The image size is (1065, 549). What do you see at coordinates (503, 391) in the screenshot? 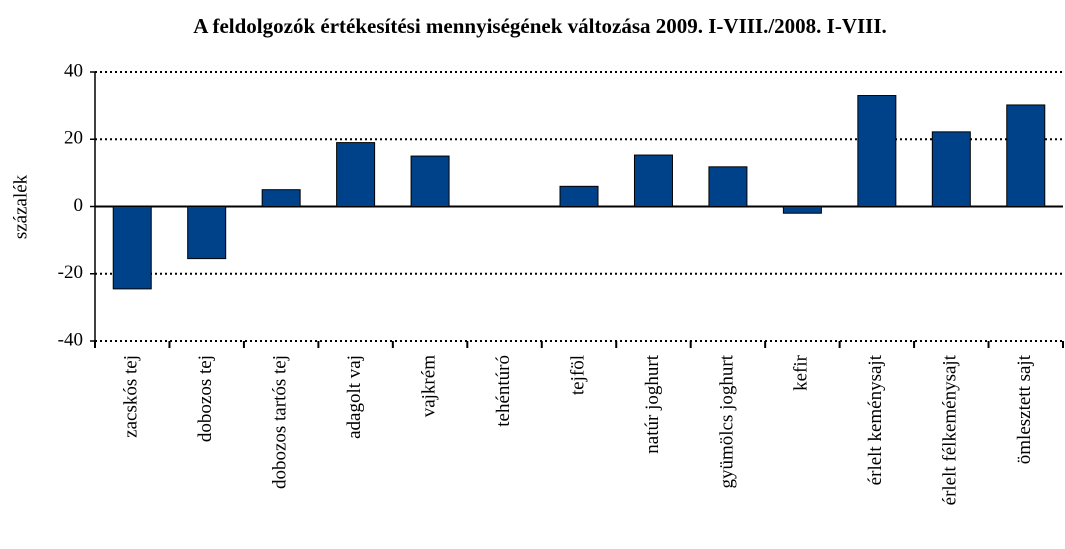
I see `x-tick-label: tehéntúró` at bounding box center [503, 391].